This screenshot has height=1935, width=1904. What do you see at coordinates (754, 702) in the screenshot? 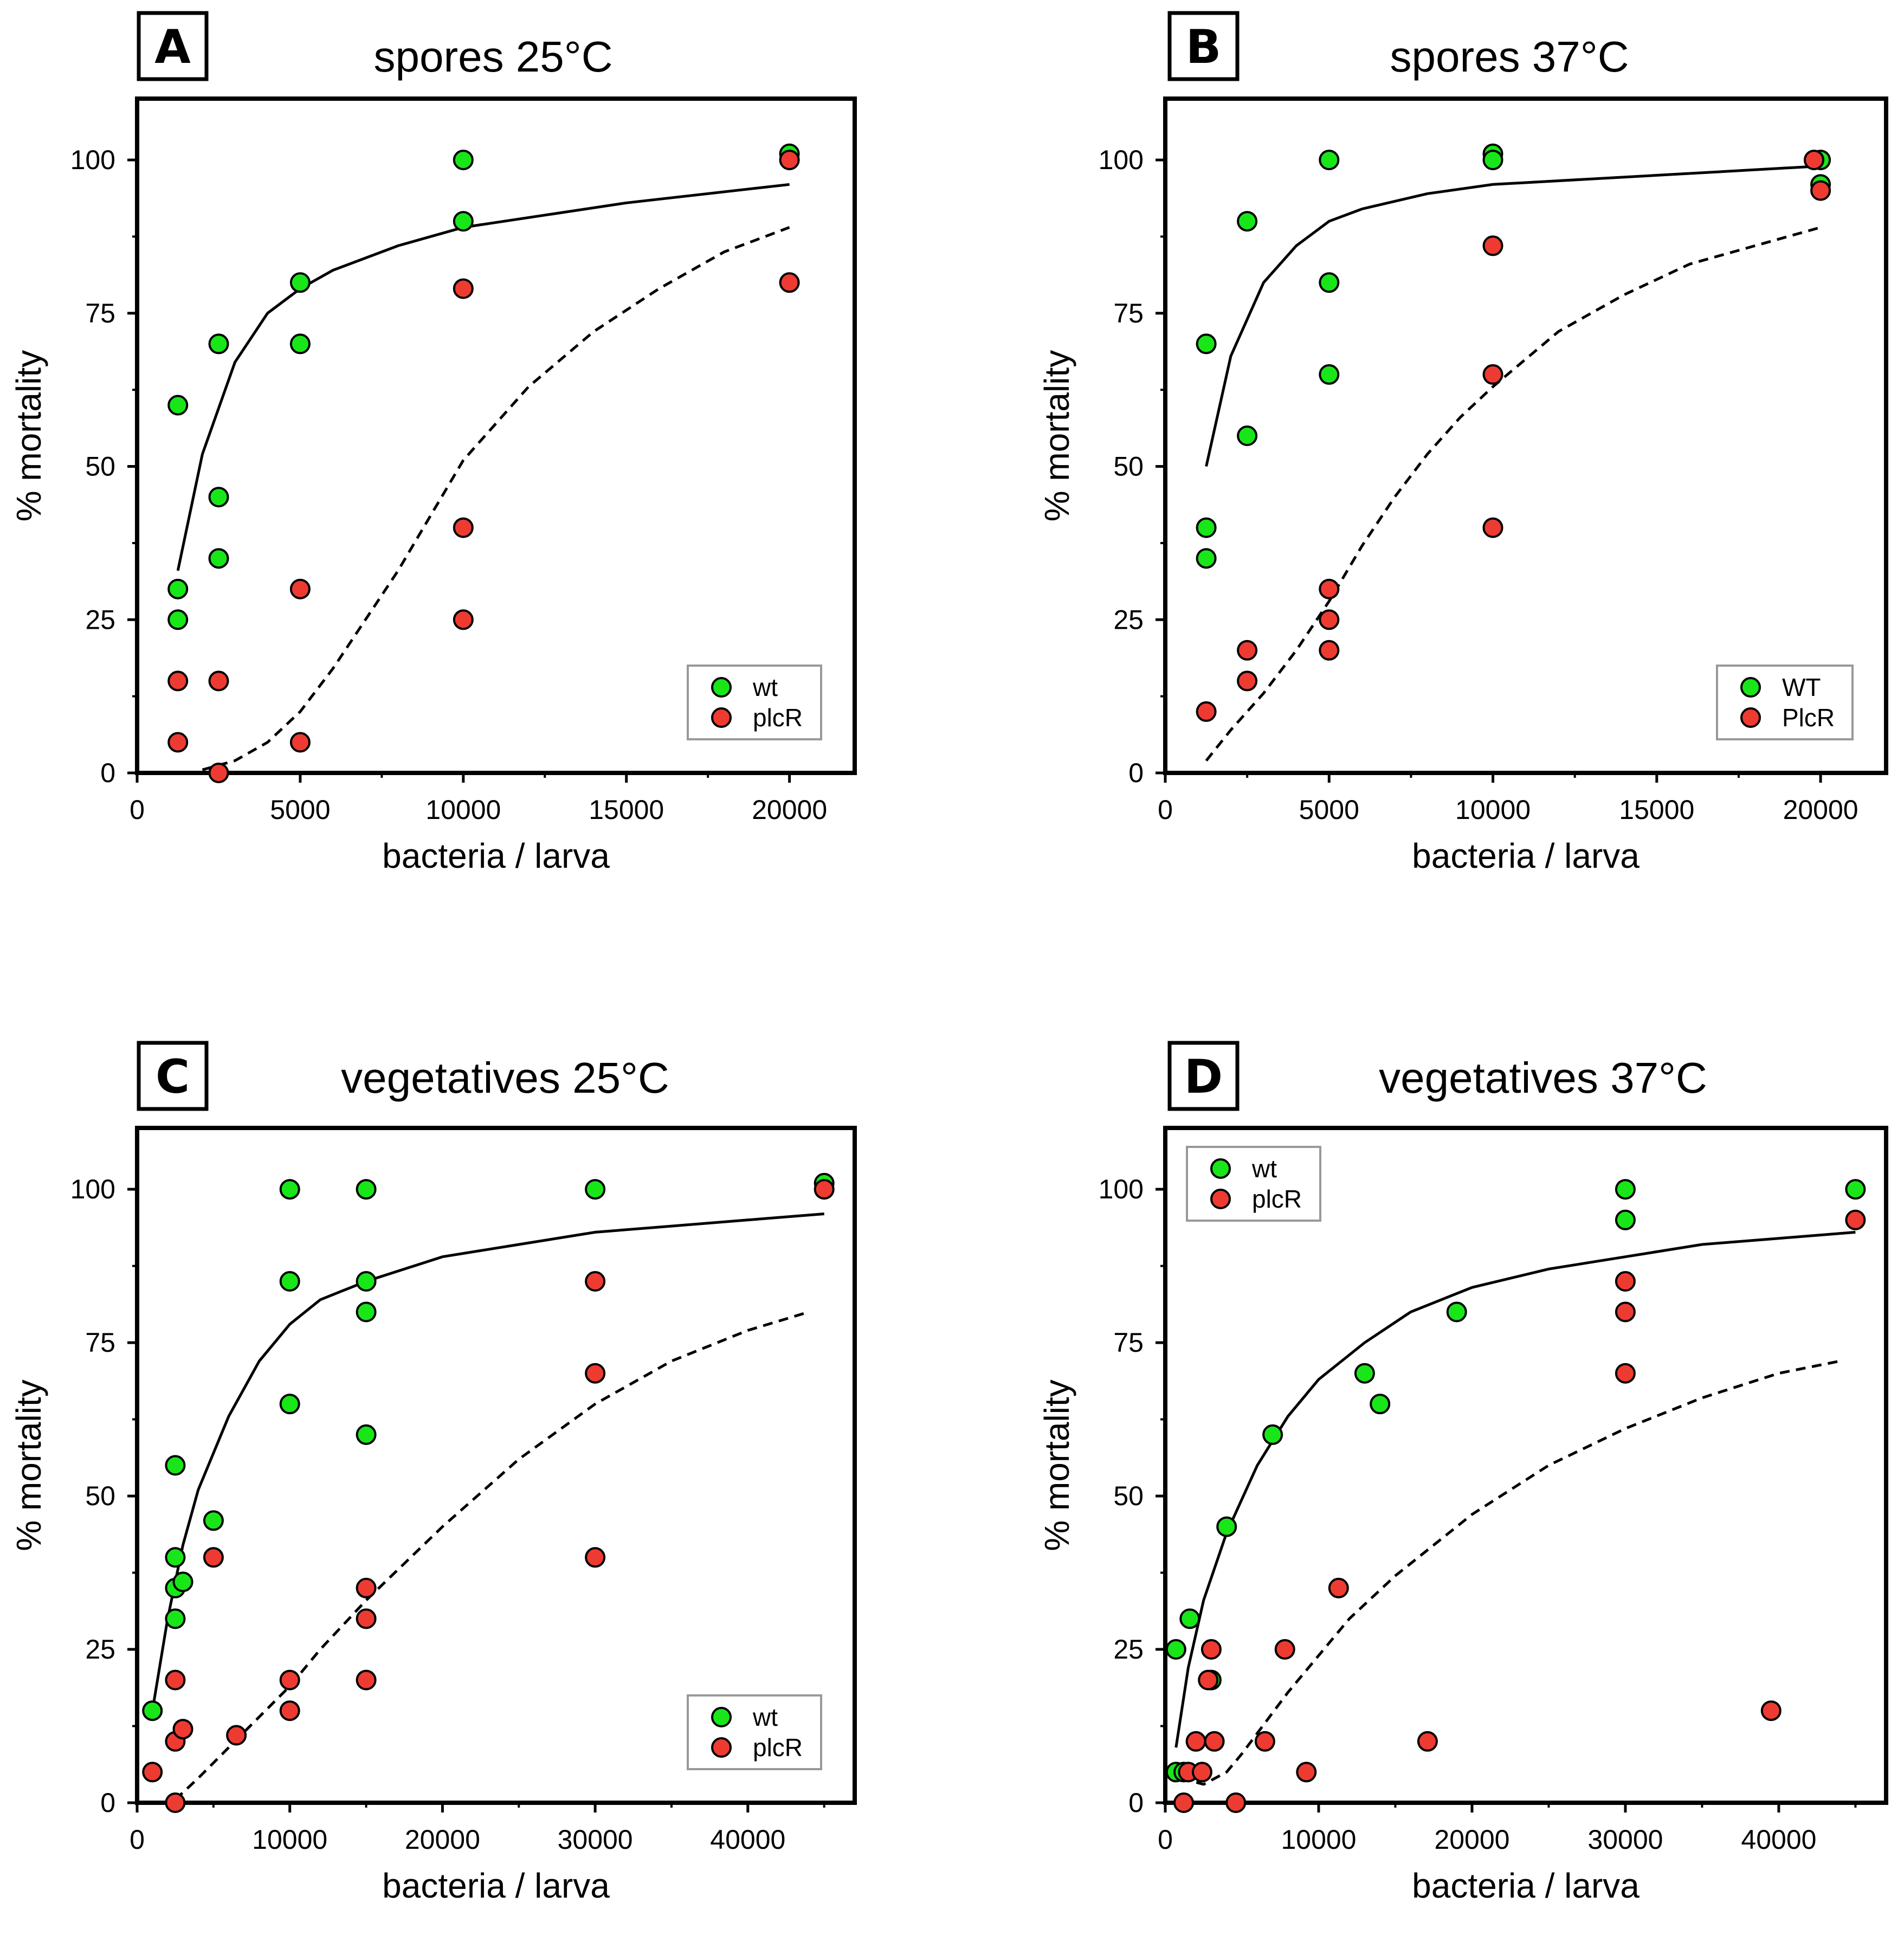
I see `legend: wt plcR` at bounding box center [754, 702].